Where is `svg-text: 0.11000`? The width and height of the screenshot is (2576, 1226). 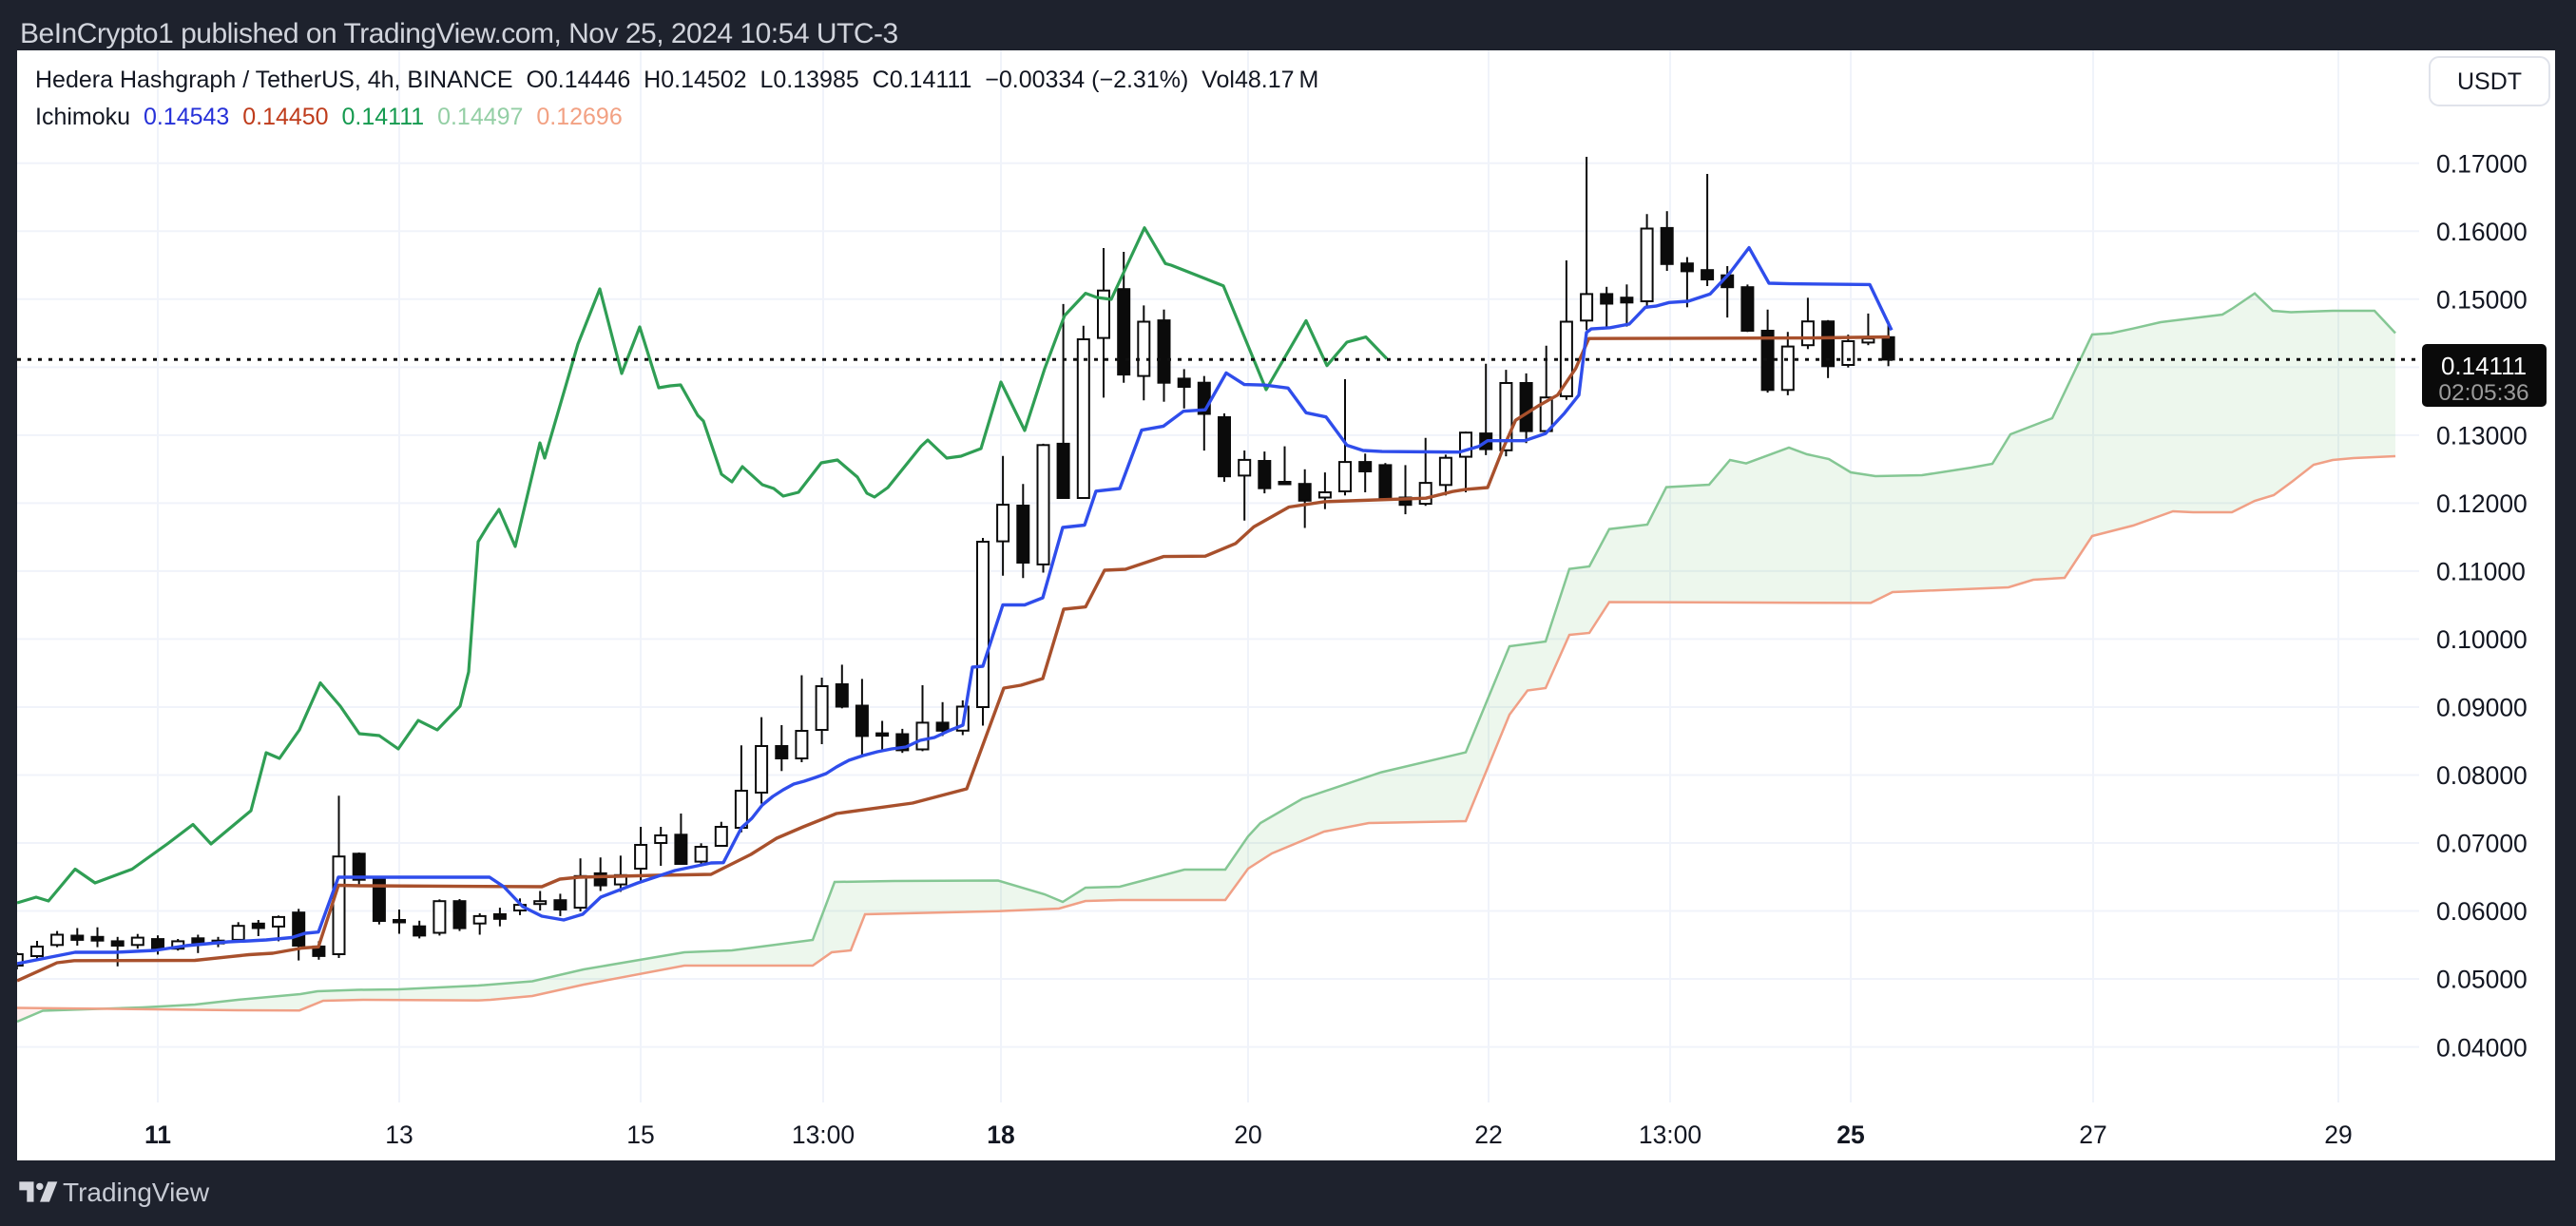
svg-text: 0.11000 is located at coordinates (2481, 572).